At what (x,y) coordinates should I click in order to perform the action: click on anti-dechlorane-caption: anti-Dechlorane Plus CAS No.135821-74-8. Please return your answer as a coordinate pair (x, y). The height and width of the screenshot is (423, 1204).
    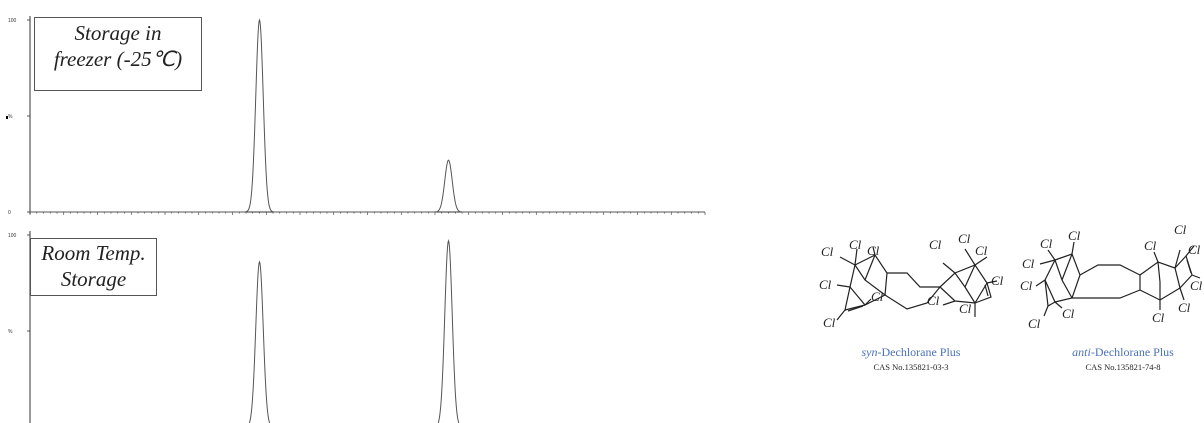
    Looking at the image, I should click on (1123, 358).